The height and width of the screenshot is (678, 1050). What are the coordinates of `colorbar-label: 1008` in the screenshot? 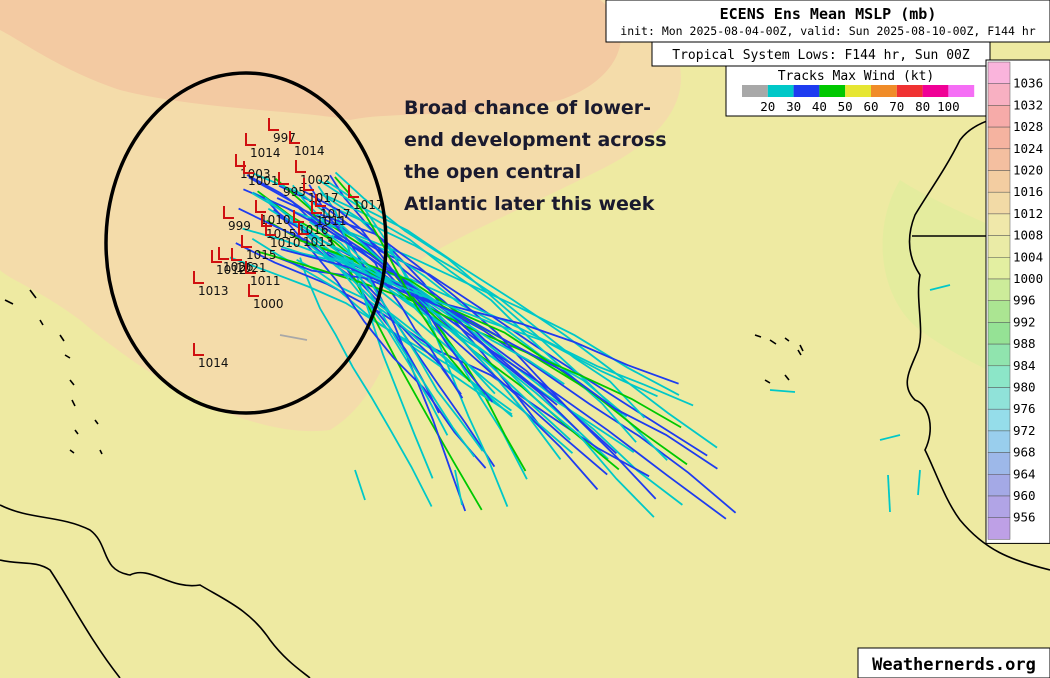 It's located at (1028, 235).